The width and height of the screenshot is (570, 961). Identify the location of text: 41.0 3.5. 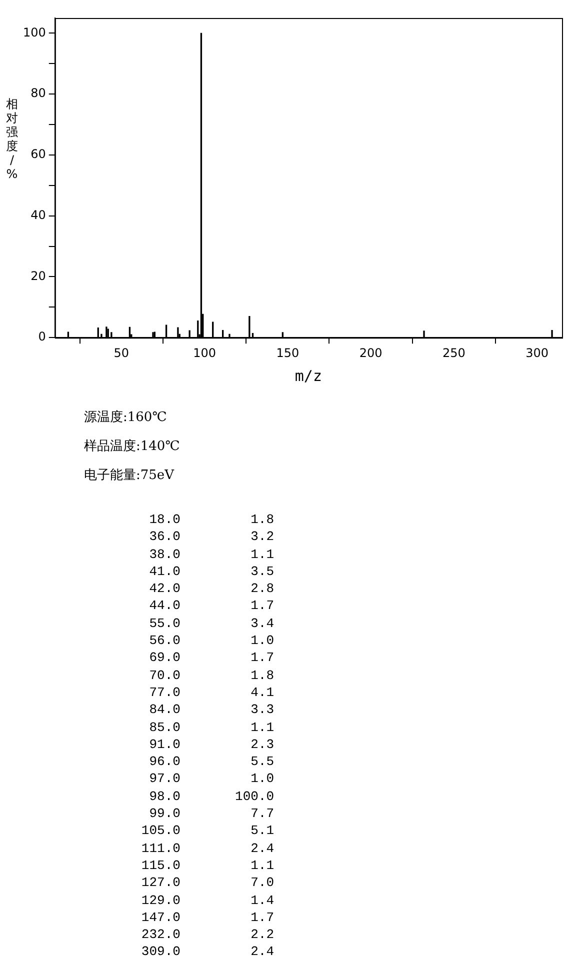
(212, 571).